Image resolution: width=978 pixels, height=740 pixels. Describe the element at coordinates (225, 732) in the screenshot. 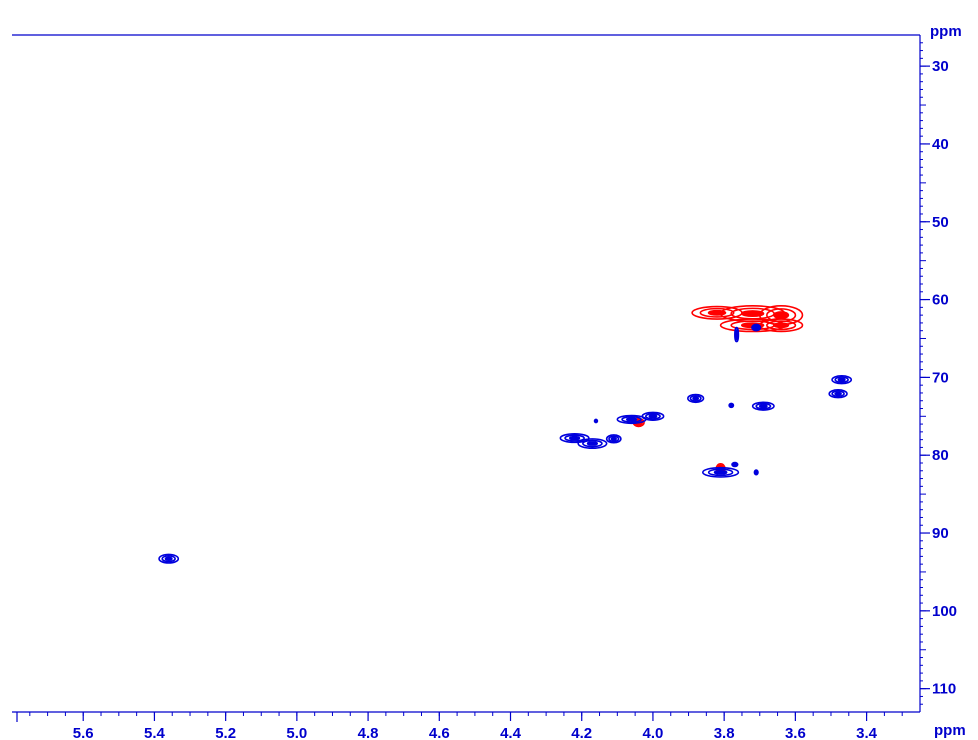

I see `x-tick-label: 5.2` at that location.